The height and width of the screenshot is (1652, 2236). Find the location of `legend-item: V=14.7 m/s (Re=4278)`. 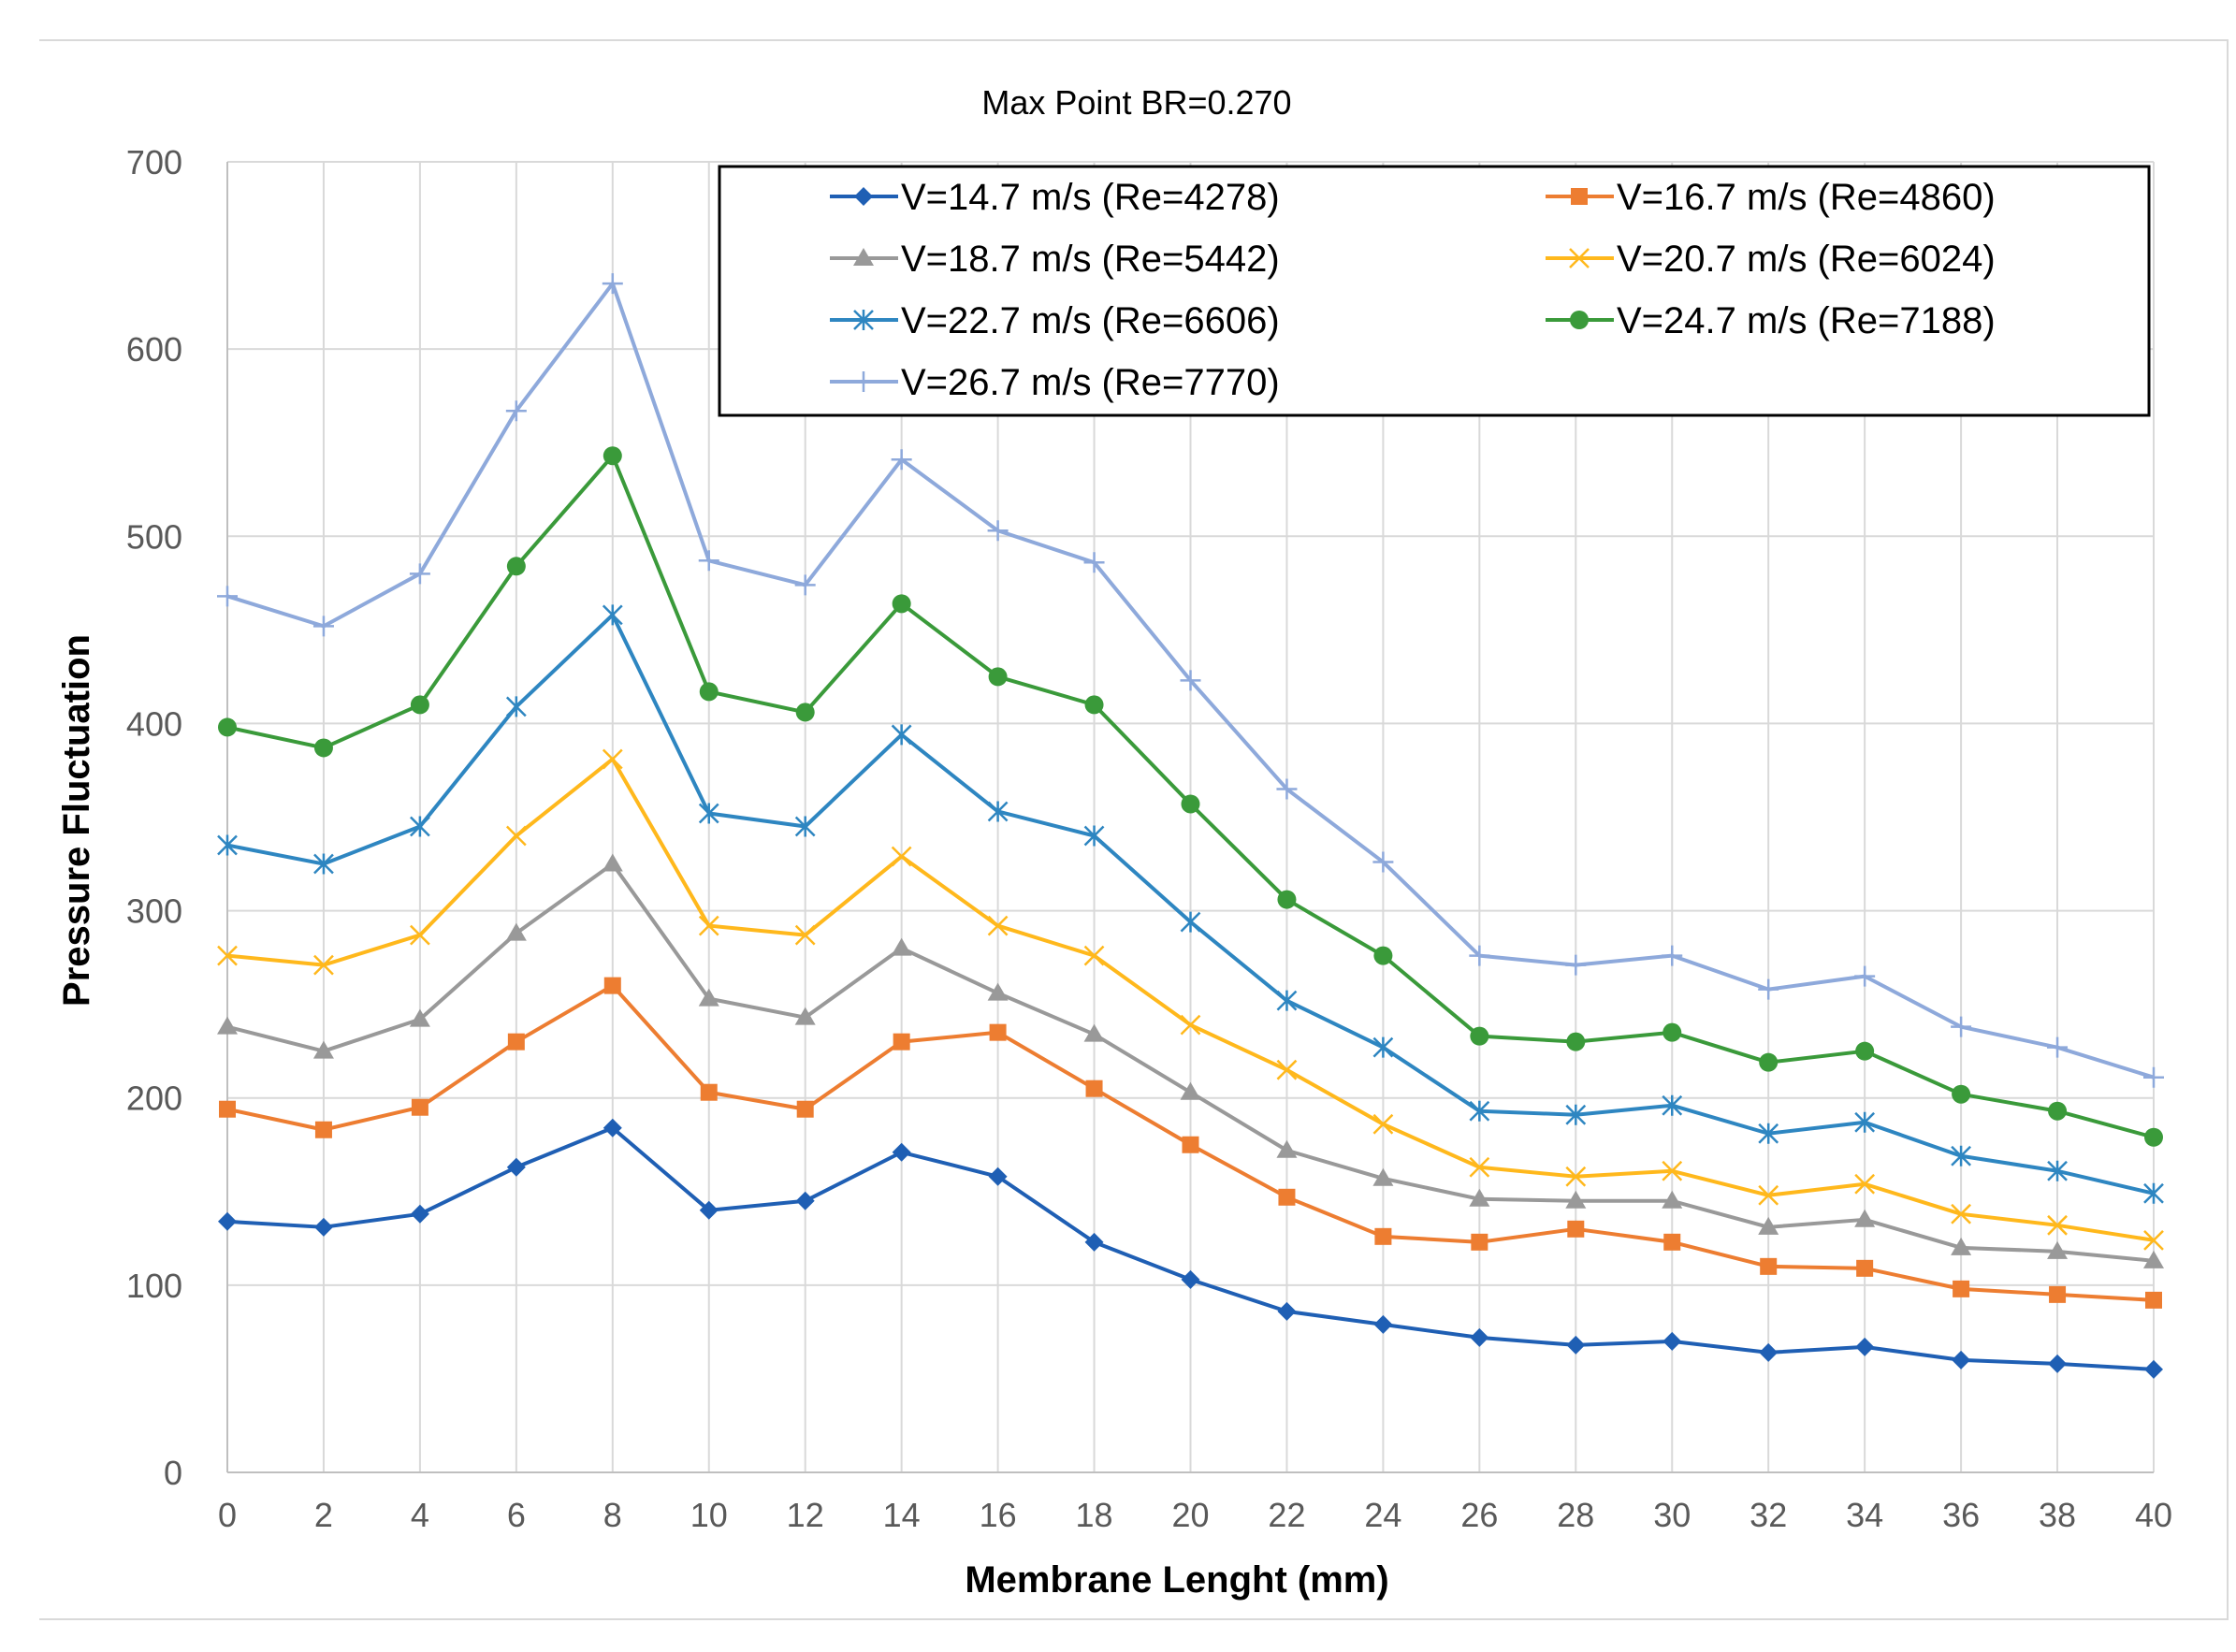

legend-item: V=14.7 m/s (Re=4278) is located at coordinates (1055, 197).